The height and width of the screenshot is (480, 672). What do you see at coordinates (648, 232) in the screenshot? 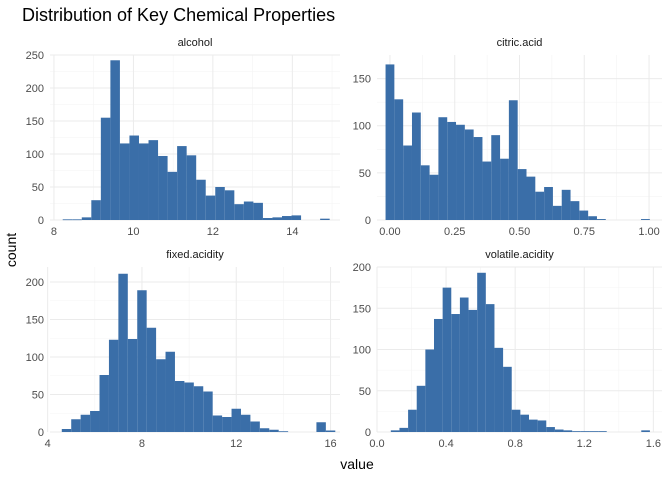
I see `x-tick-label: 1.00` at bounding box center [648, 232].